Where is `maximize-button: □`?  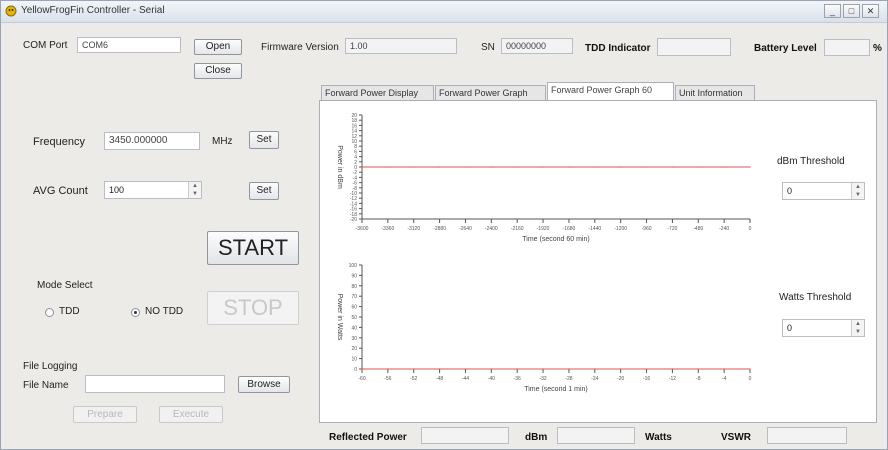
maximize-button: □ is located at coordinates (851, 11).